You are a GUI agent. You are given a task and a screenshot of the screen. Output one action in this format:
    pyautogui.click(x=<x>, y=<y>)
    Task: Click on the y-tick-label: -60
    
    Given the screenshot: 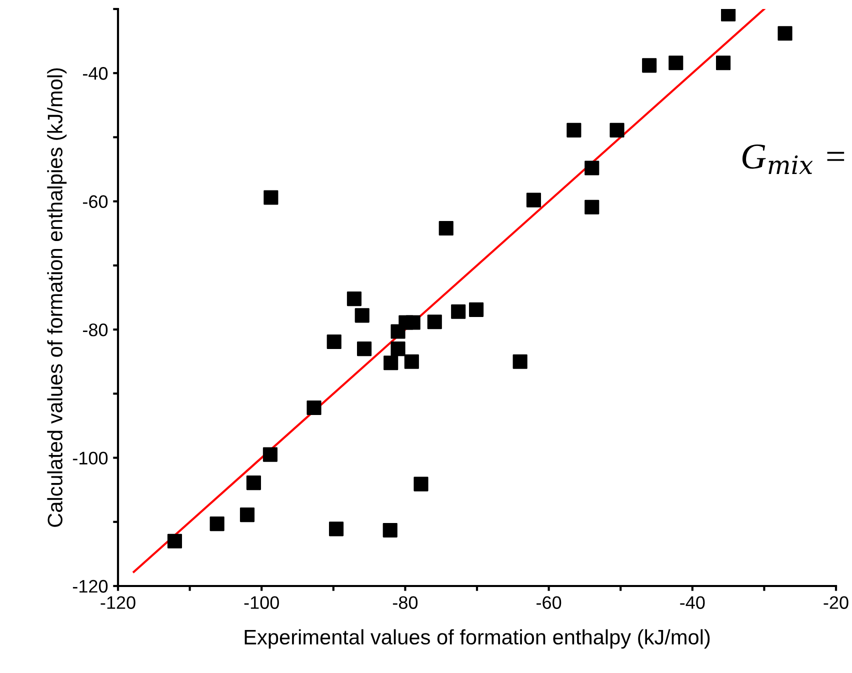 What is the action you would take?
    pyautogui.click(x=95, y=201)
    